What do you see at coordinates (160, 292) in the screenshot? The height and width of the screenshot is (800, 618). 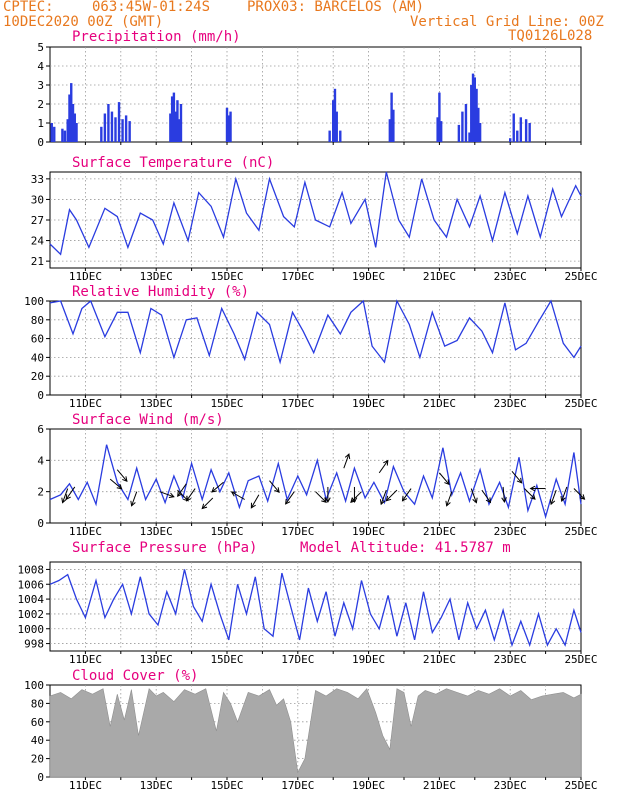 I see `rh-title: Relative Humidity (%)` at bounding box center [160, 292].